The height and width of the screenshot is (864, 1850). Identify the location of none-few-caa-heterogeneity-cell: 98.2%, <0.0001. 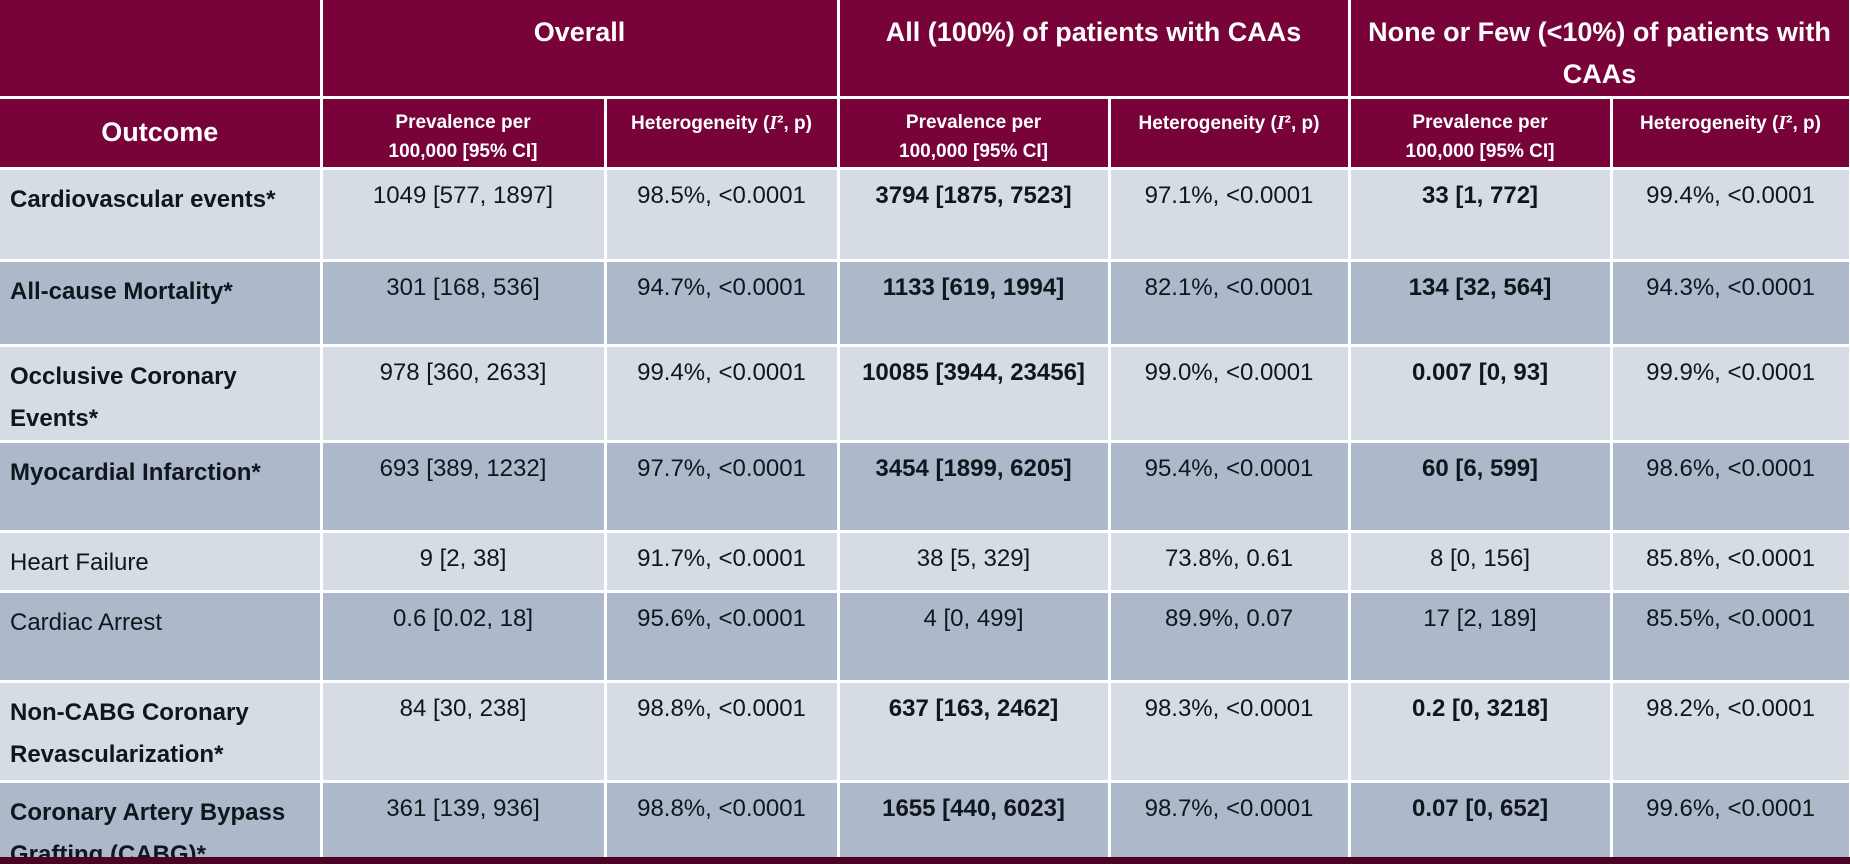
(1729, 731).